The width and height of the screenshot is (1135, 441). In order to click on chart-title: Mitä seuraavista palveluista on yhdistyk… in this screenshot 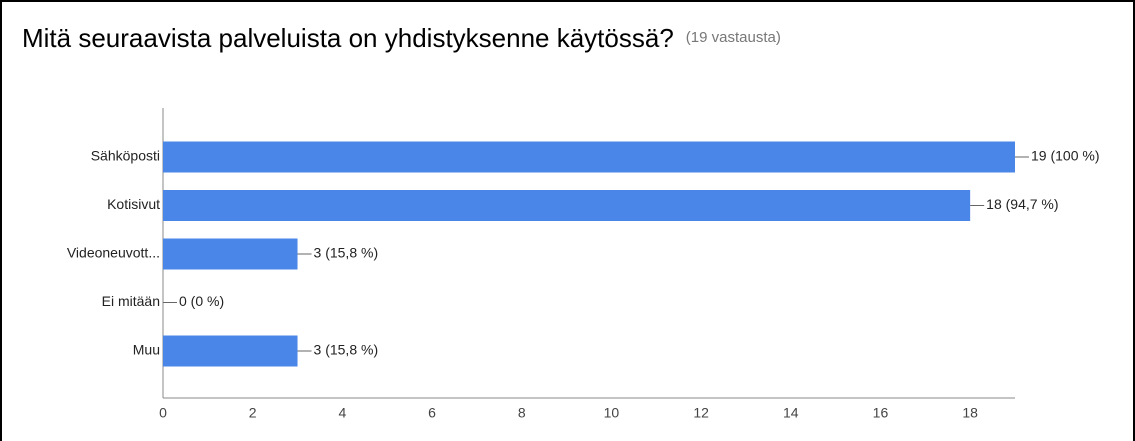, I will do `click(348, 38)`.